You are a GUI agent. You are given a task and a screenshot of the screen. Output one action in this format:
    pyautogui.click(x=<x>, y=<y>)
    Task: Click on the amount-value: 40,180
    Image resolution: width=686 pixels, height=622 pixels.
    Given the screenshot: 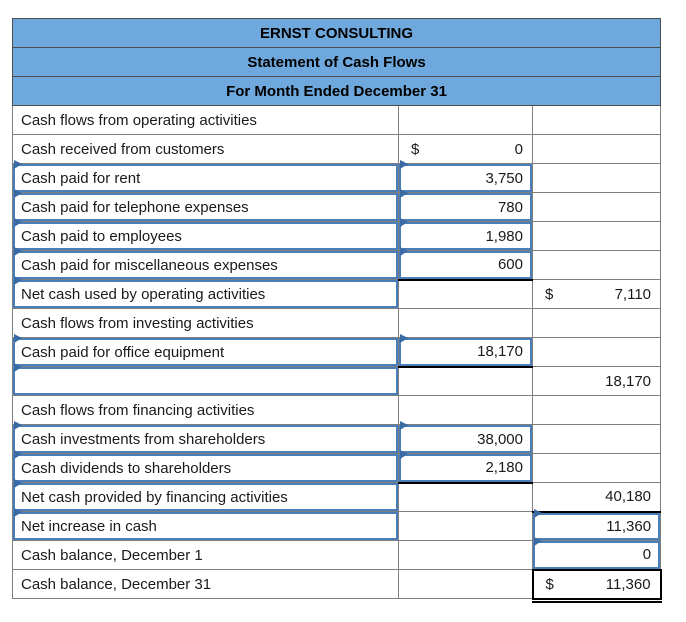 What is the action you would take?
    pyautogui.click(x=628, y=497)
    